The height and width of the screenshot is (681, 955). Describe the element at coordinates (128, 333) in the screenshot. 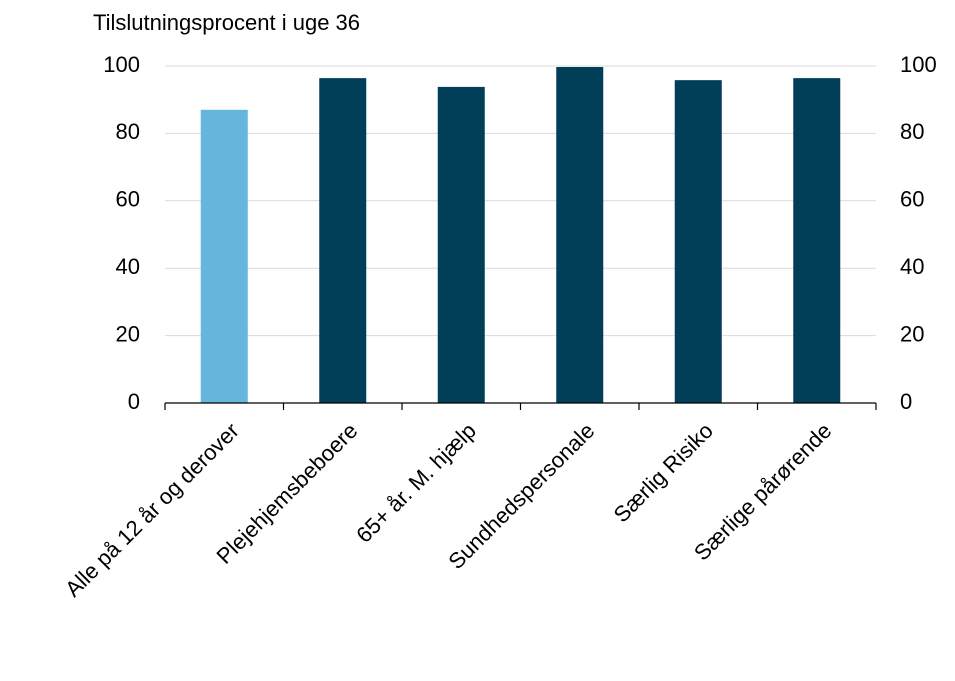

I see `y-tick-label: 20` at that location.